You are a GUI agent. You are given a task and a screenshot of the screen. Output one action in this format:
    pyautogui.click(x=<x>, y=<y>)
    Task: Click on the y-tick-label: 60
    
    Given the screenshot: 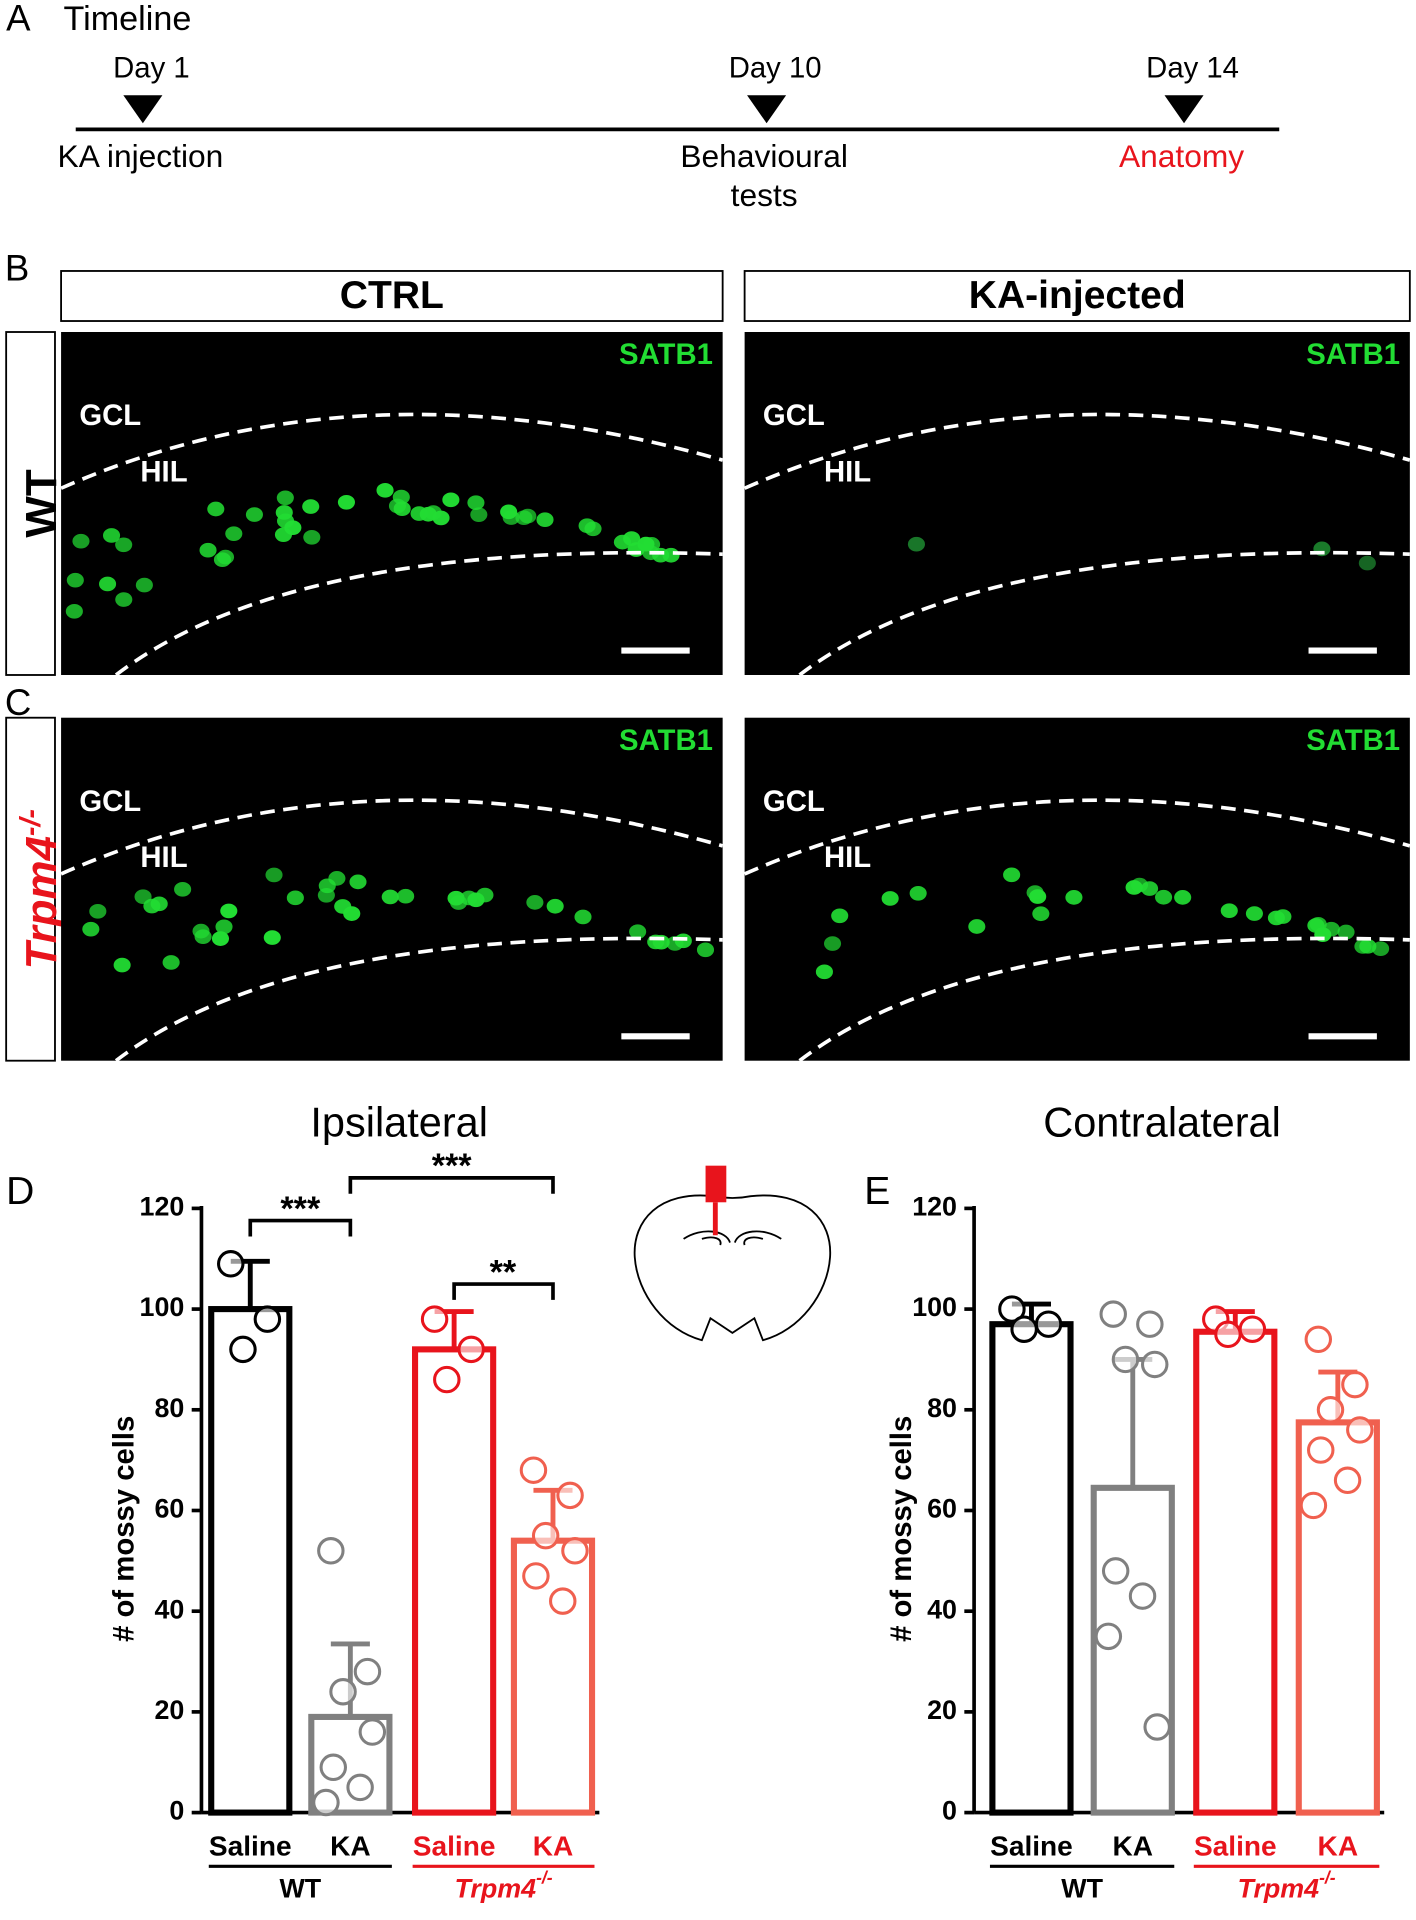 What is the action you would take?
    pyautogui.click(x=942, y=1509)
    